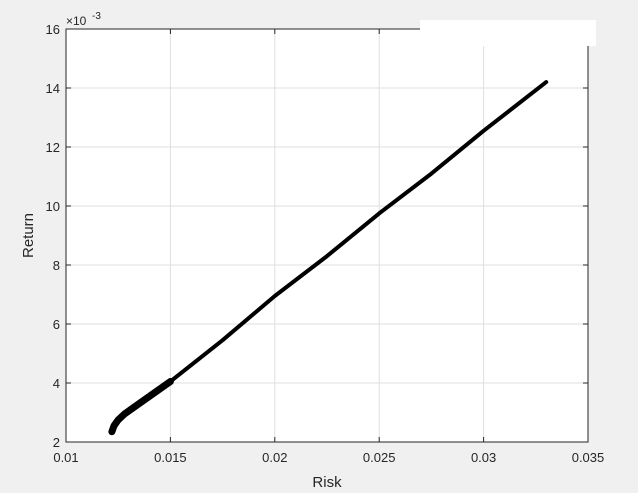  Describe the element at coordinates (56, 442) in the screenshot. I see `y-tick-label: 2` at that location.